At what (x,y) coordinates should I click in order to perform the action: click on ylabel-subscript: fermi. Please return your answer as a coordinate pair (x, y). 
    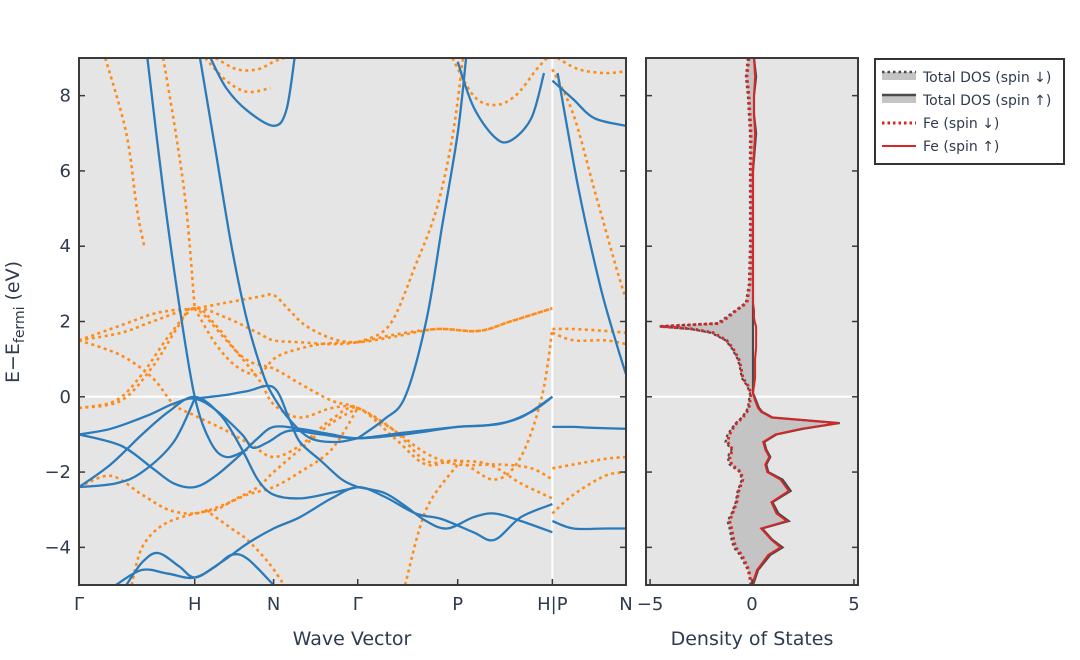
    Looking at the image, I should click on (20, 325).